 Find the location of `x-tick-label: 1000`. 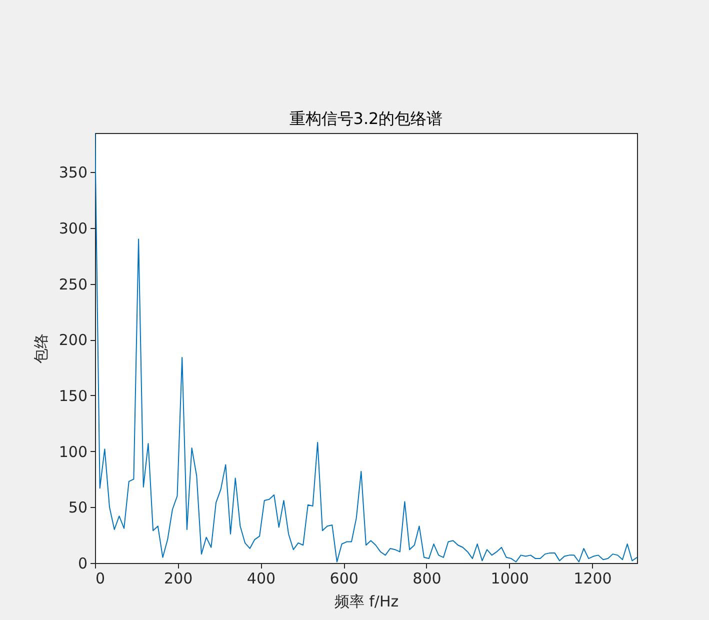

x-tick-label: 1000 is located at coordinates (509, 579).